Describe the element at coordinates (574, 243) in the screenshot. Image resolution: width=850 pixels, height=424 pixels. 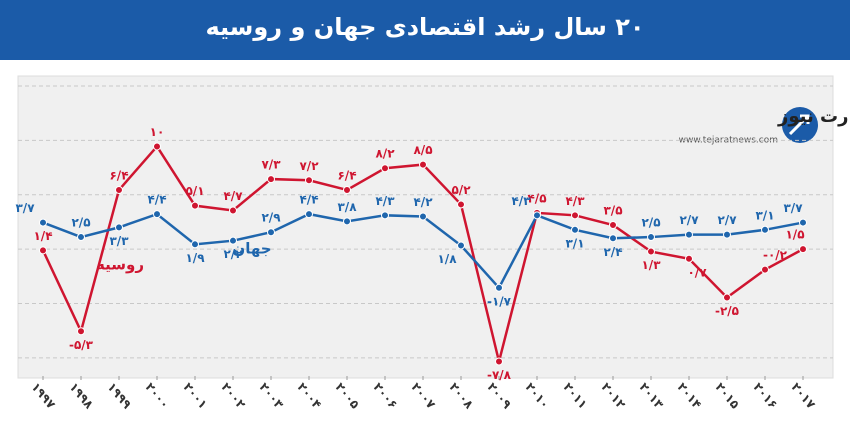
I see `value-label: ۳/۱` at that location.